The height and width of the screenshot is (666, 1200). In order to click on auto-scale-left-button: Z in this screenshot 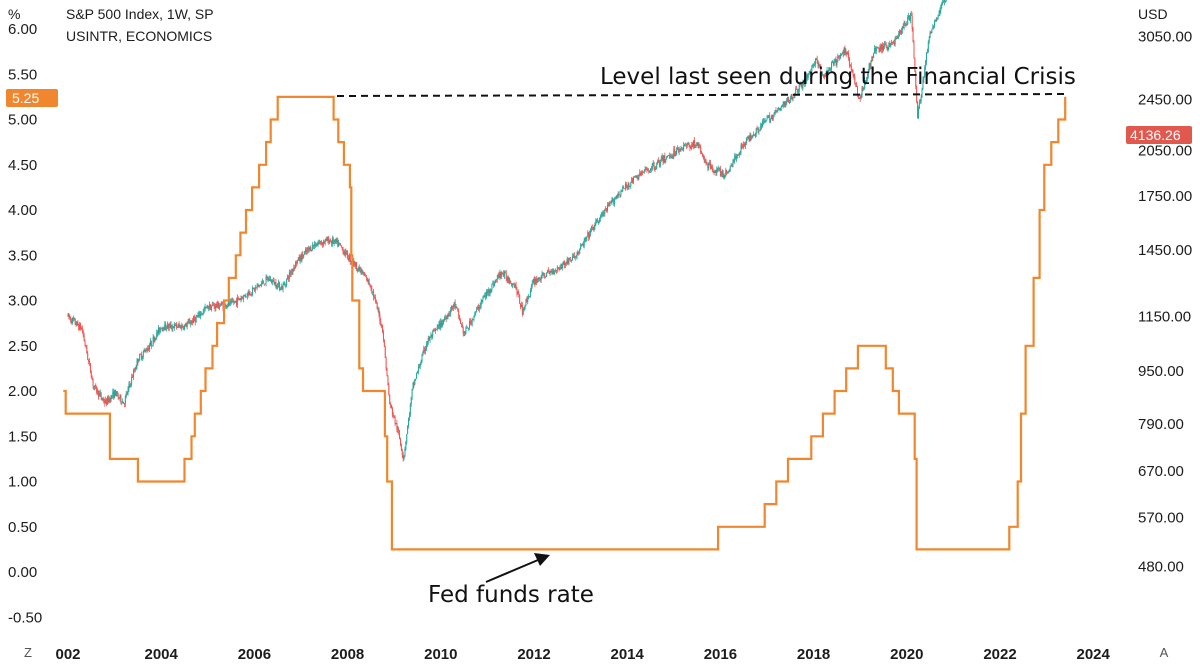, I will do `click(28, 652)`.